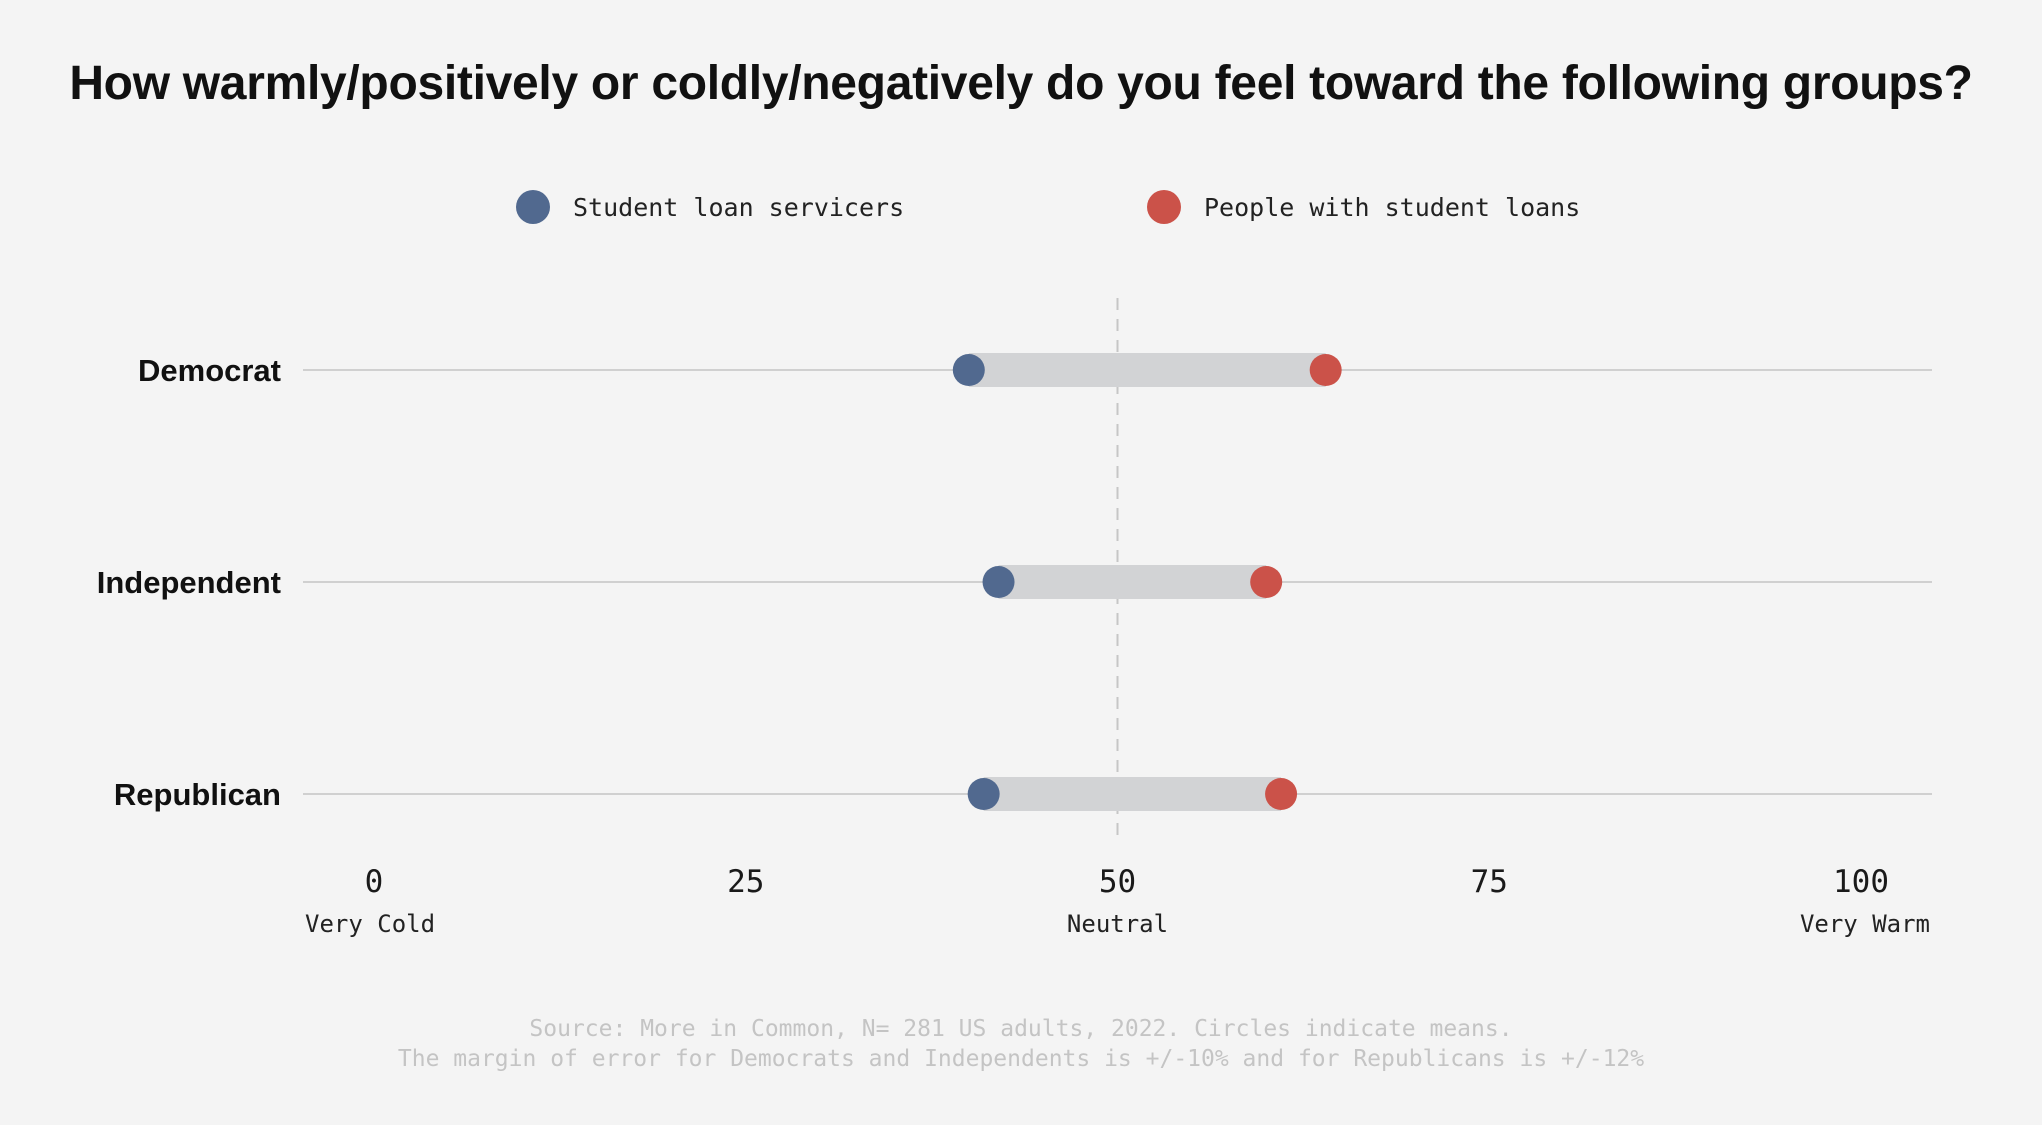 This screenshot has width=2042, height=1125. I want to click on x-anchor-label-3: Very Warm, so click(1865, 924).